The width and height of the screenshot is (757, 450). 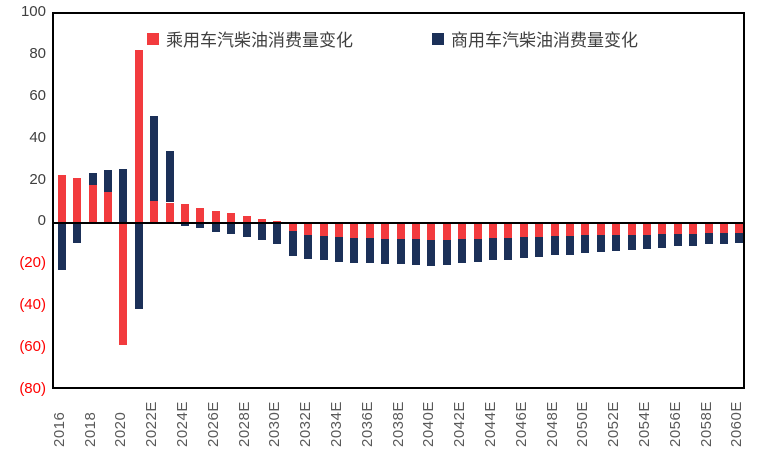 I want to click on x-tick-label: 2026E, so click(x=213, y=424).